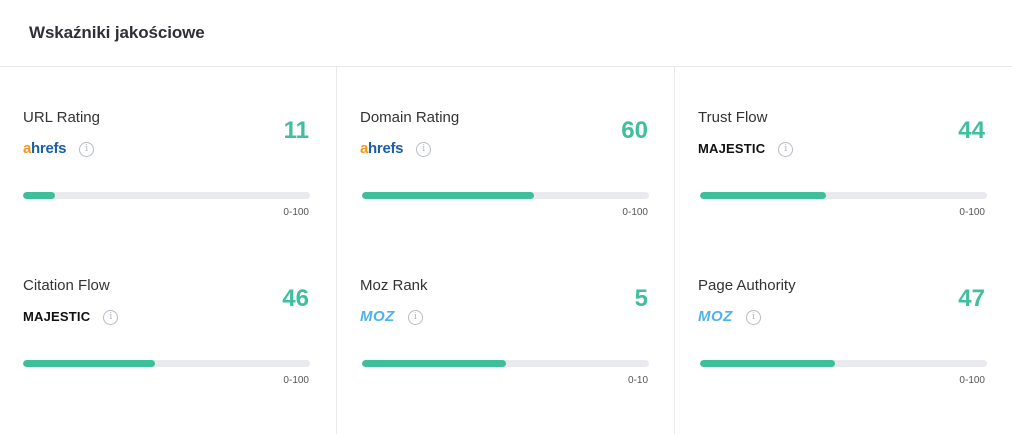  Describe the element at coordinates (296, 130) in the screenshot. I see `metric-value: 11` at that location.